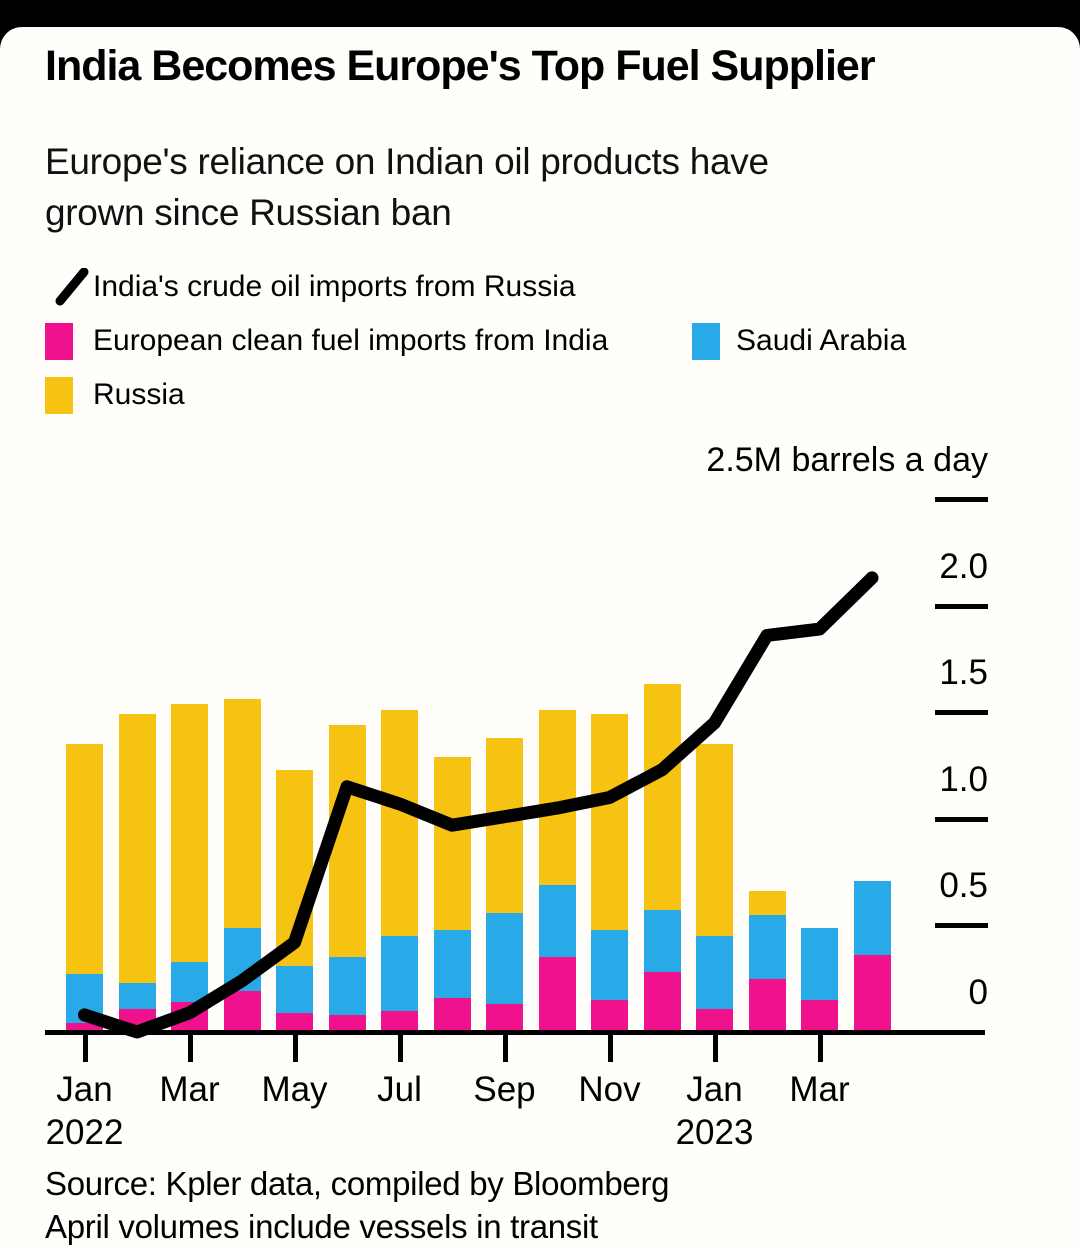 The image size is (1080, 1252). I want to click on page-title: India Becomes Europe's Top Fuel Supplier, so click(460, 66).